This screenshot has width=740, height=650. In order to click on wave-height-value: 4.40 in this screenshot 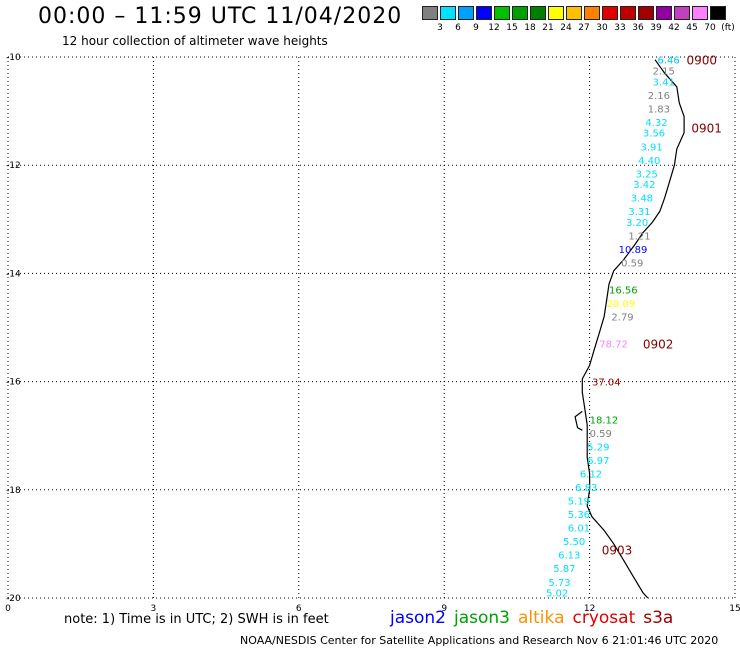, I will do `click(649, 161)`.